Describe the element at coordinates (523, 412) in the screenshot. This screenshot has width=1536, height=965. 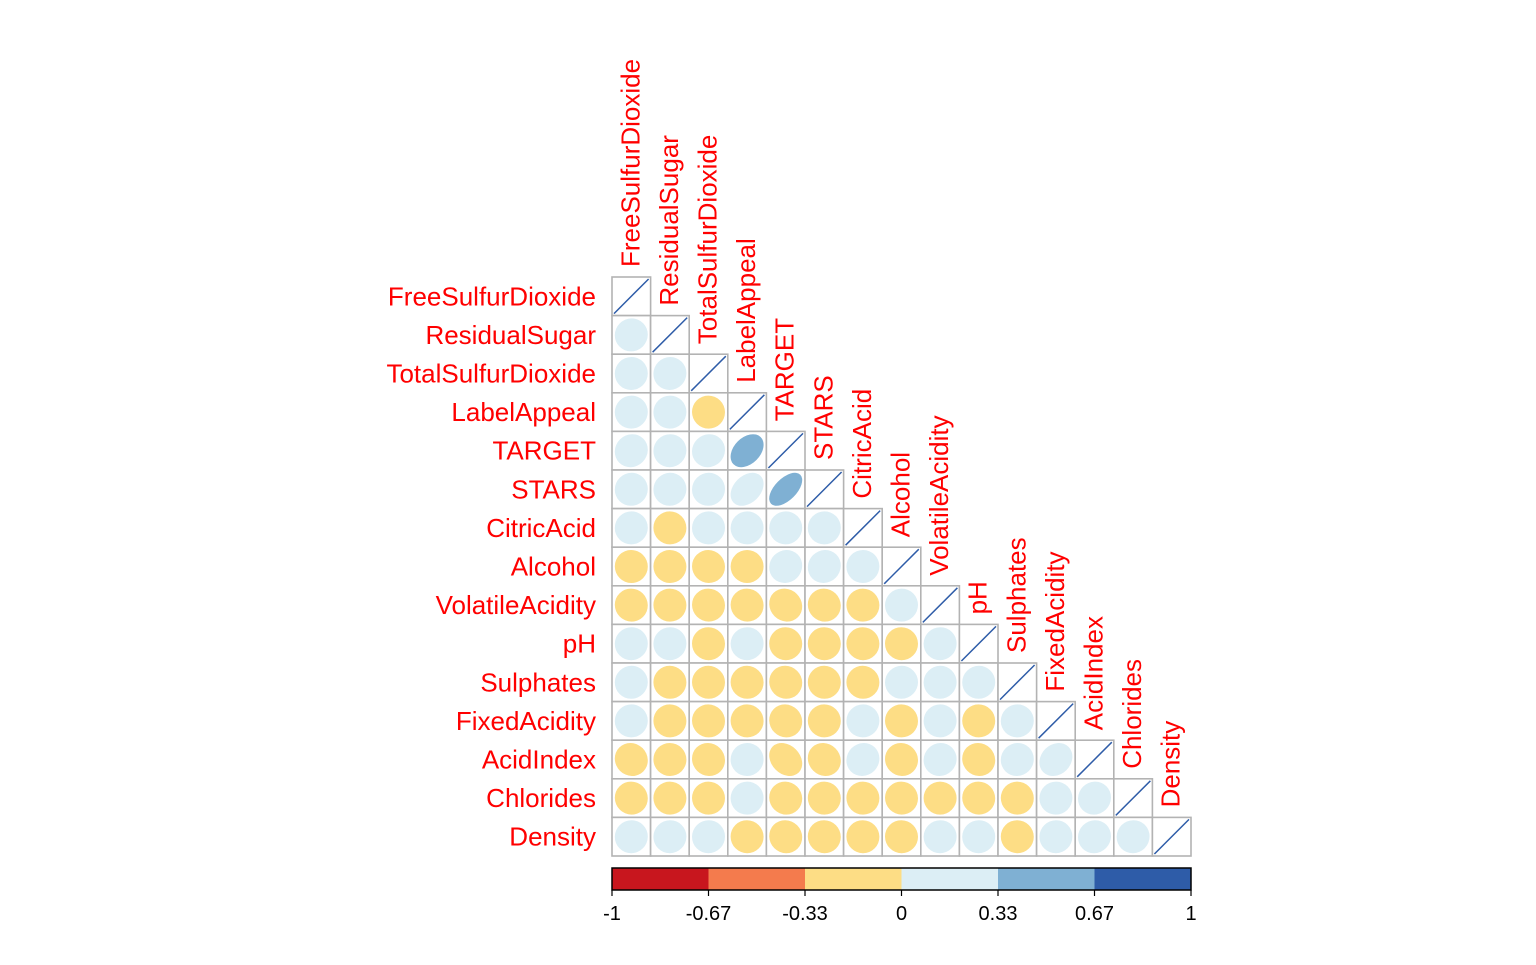
I see `row-label-labelappeal: LabelAppeal` at that location.